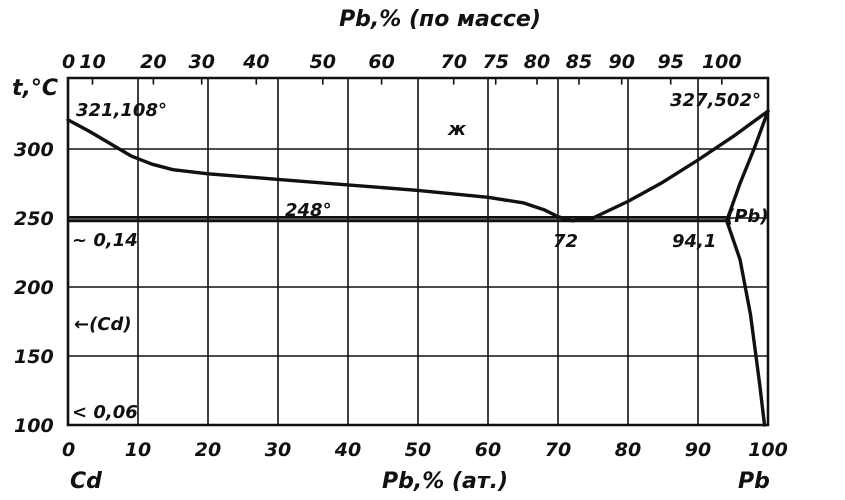 The height and width of the screenshot is (500, 845). Describe the element at coordinates (488, 450) in the screenshot. I see `bottom-tick-label: 60` at that location.